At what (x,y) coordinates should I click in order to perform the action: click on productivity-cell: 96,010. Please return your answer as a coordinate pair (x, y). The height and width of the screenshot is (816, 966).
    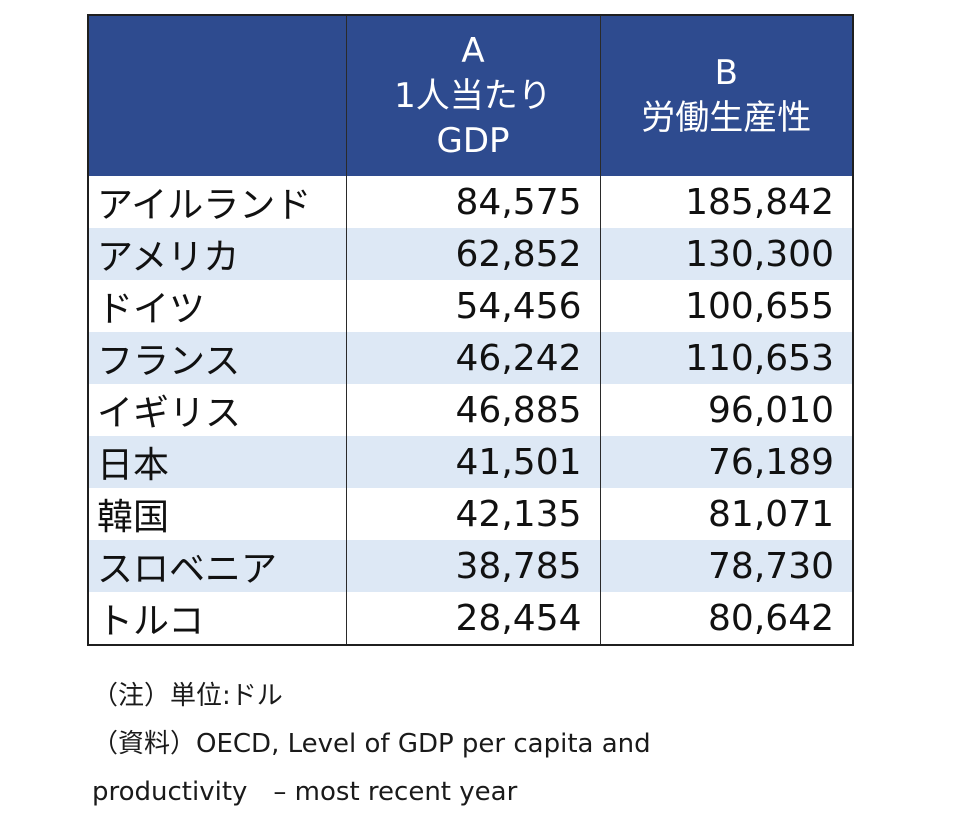
    Looking at the image, I should click on (726, 410).